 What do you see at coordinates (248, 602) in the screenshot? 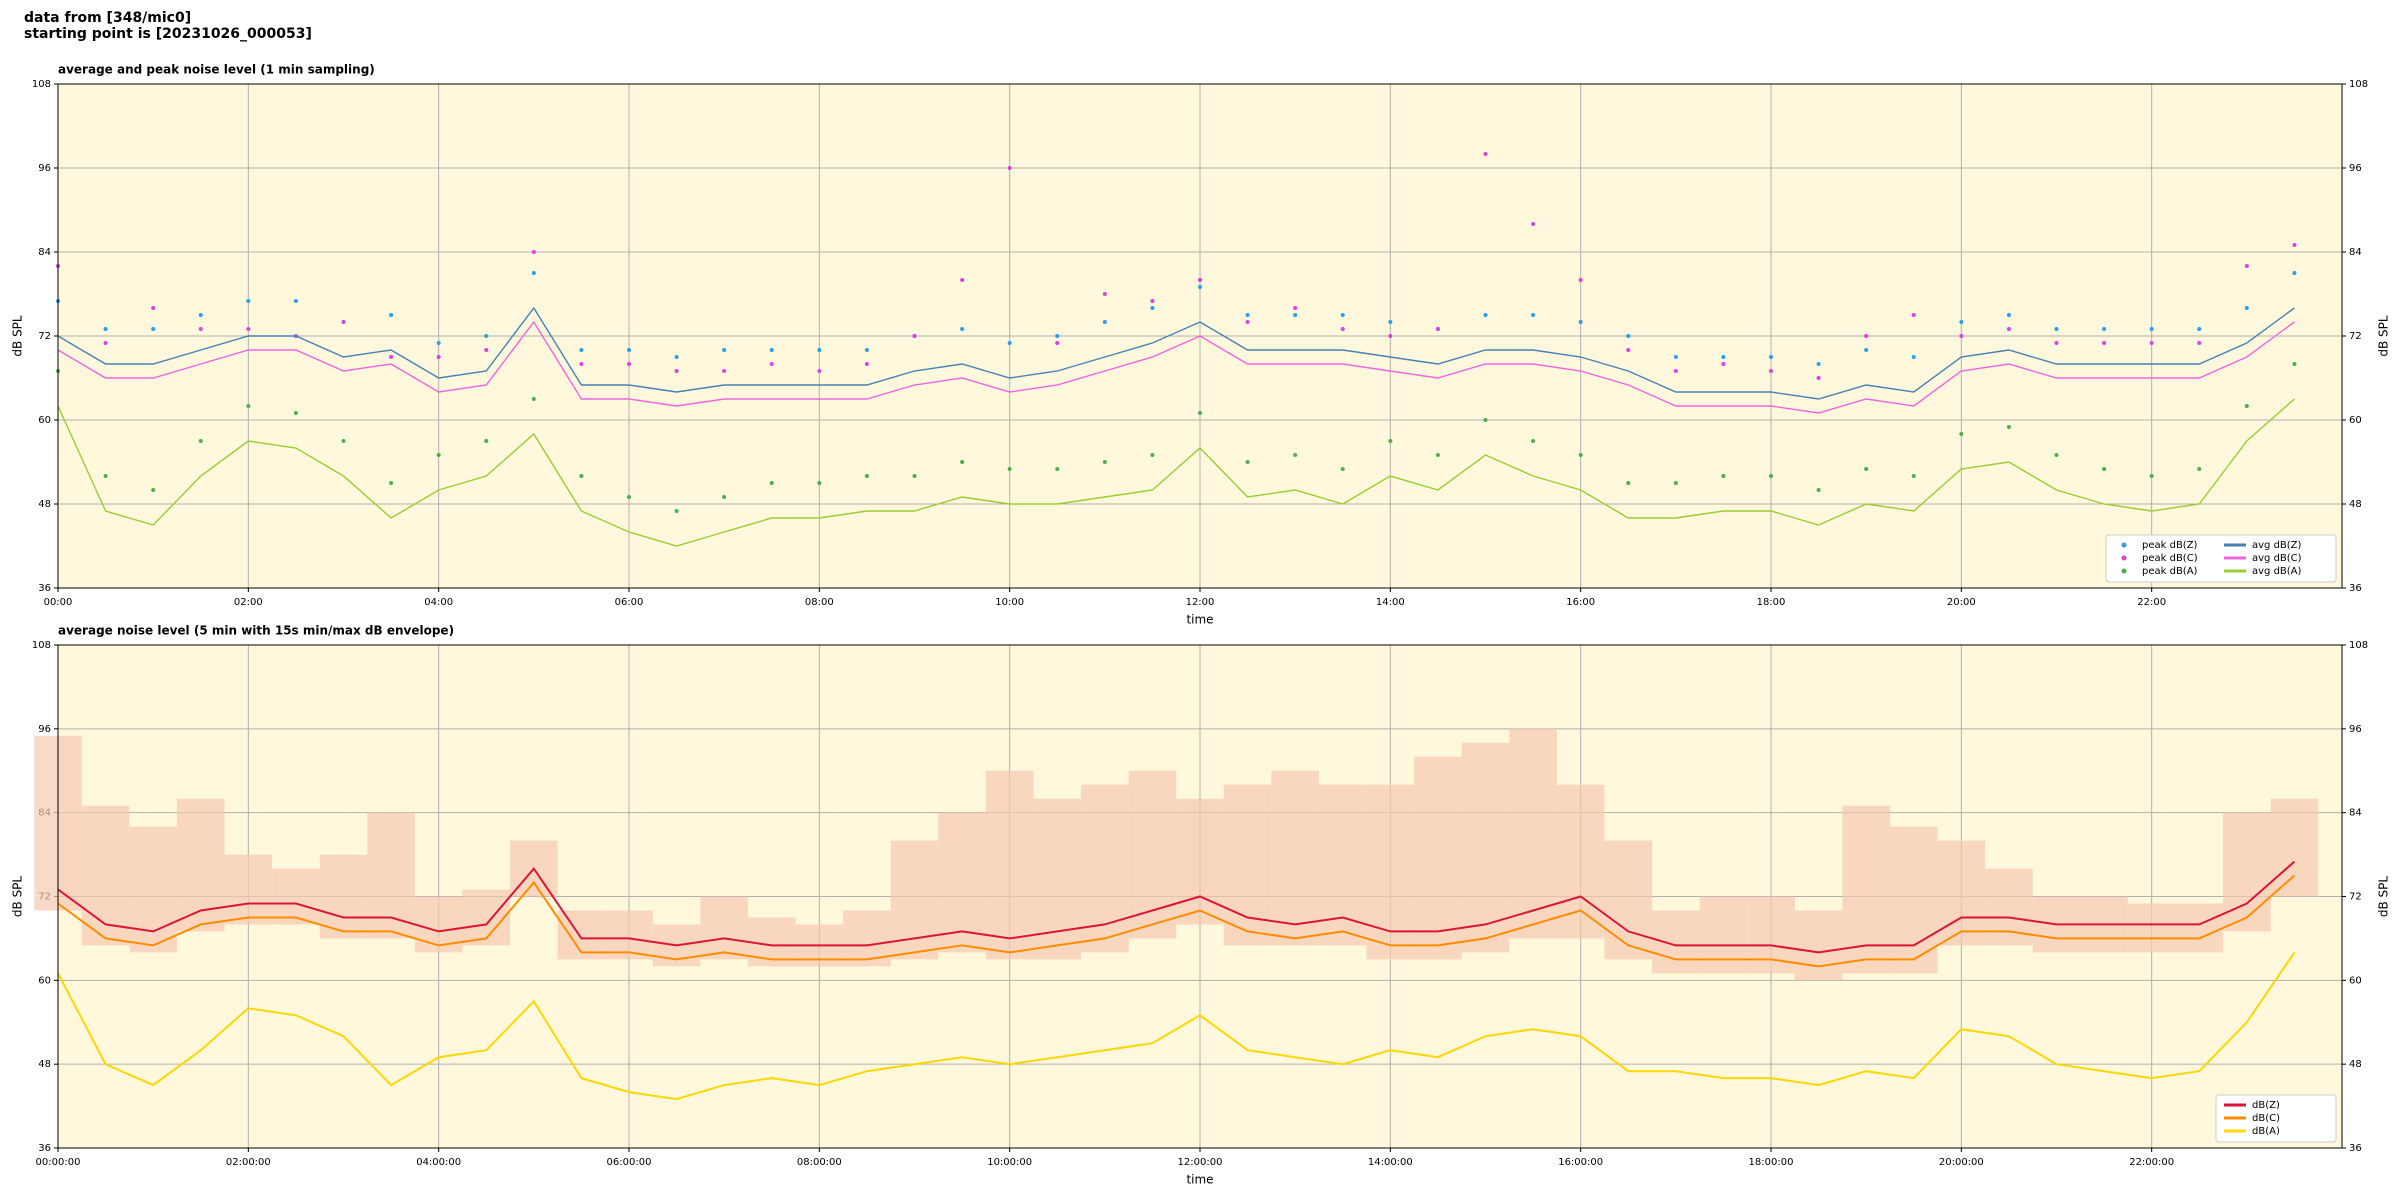
I see `x-tick-label: 02:00` at bounding box center [248, 602].